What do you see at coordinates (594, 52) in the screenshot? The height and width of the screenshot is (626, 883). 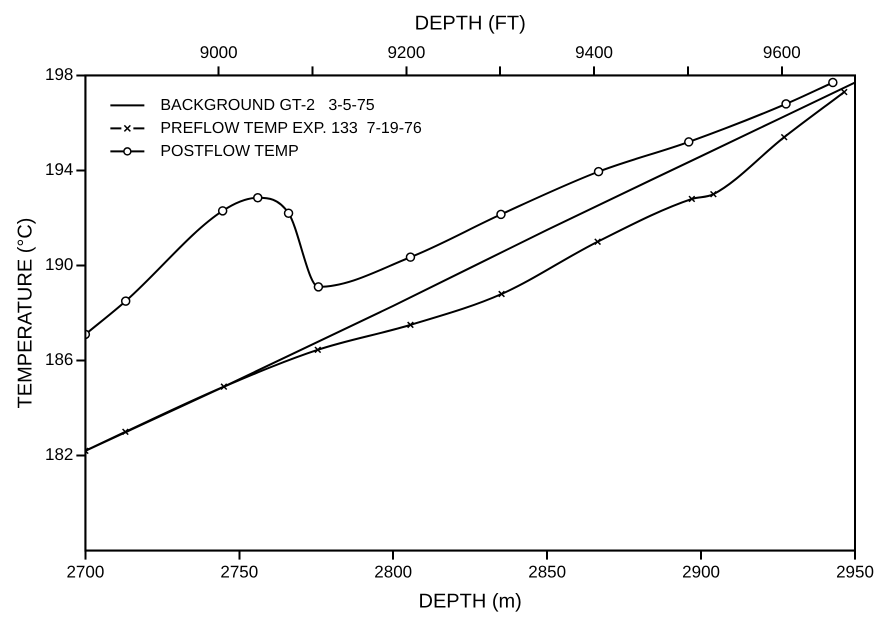 I see `x2-tick-label: 9400` at bounding box center [594, 52].